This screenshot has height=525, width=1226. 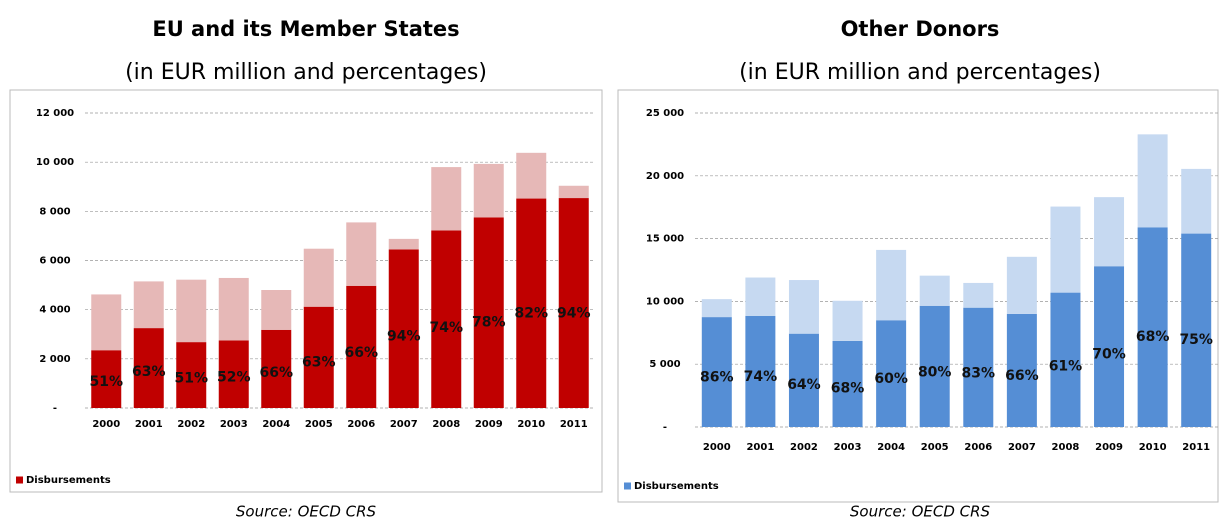 I want to click on share-label: 82%, so click(x=531, y=314).